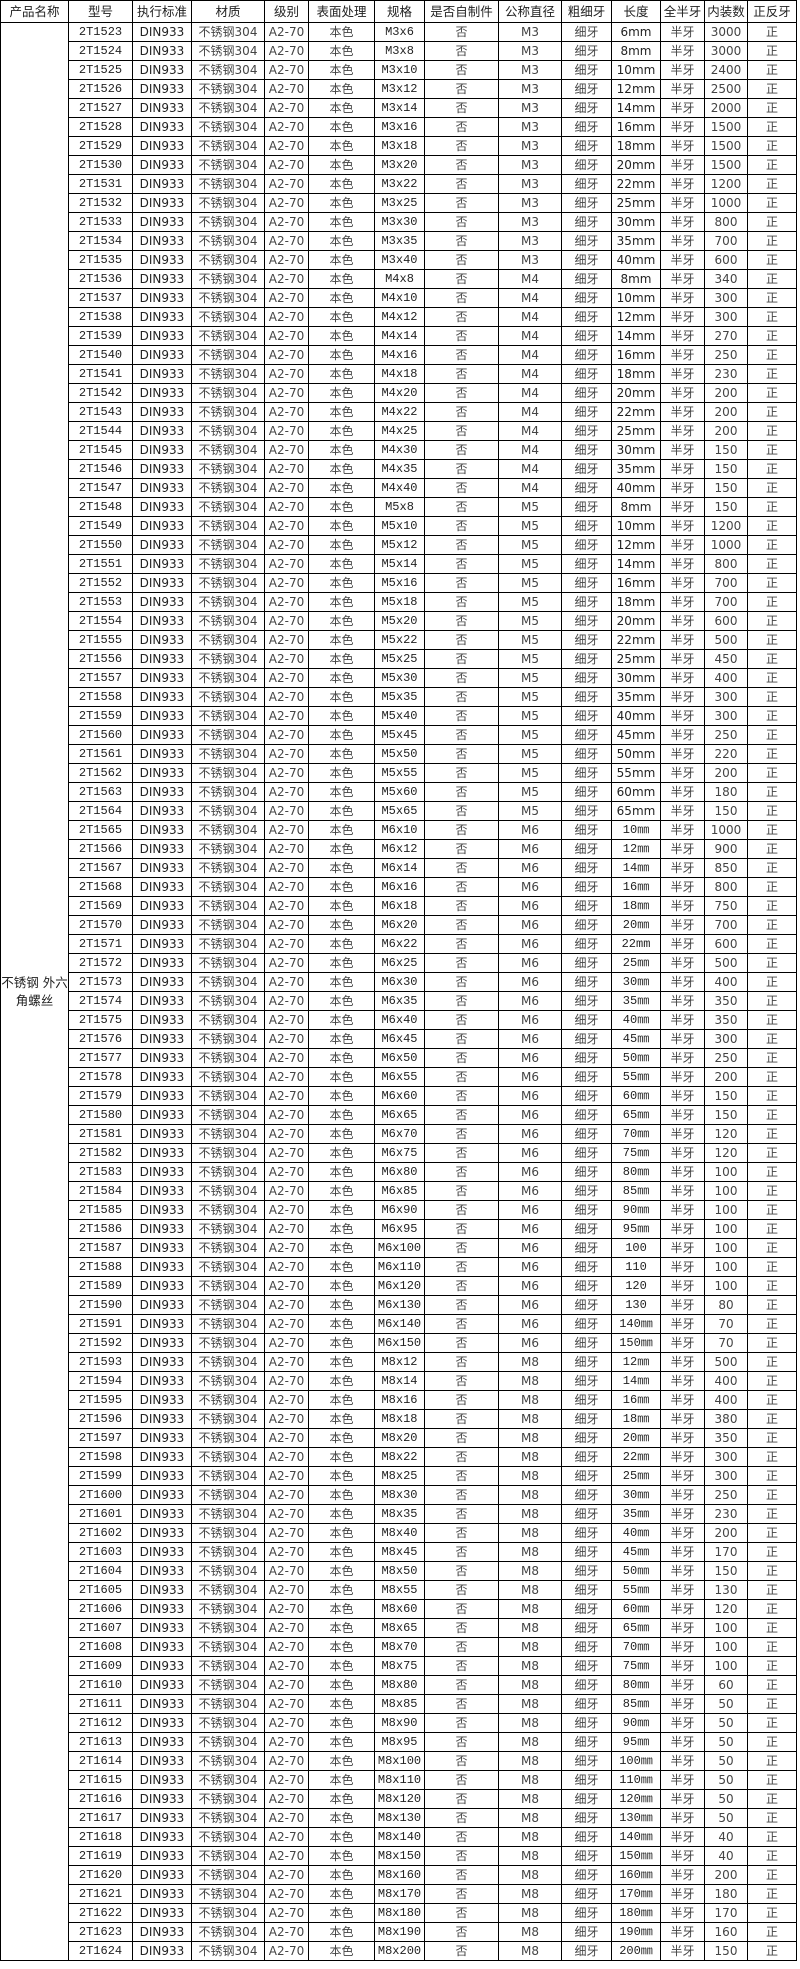  What do you see at coordinates (34, 991) in the screenshot?
I see `product-name-cell: 不锈钢 外六角螺丝` at bounding box center [34, 991].